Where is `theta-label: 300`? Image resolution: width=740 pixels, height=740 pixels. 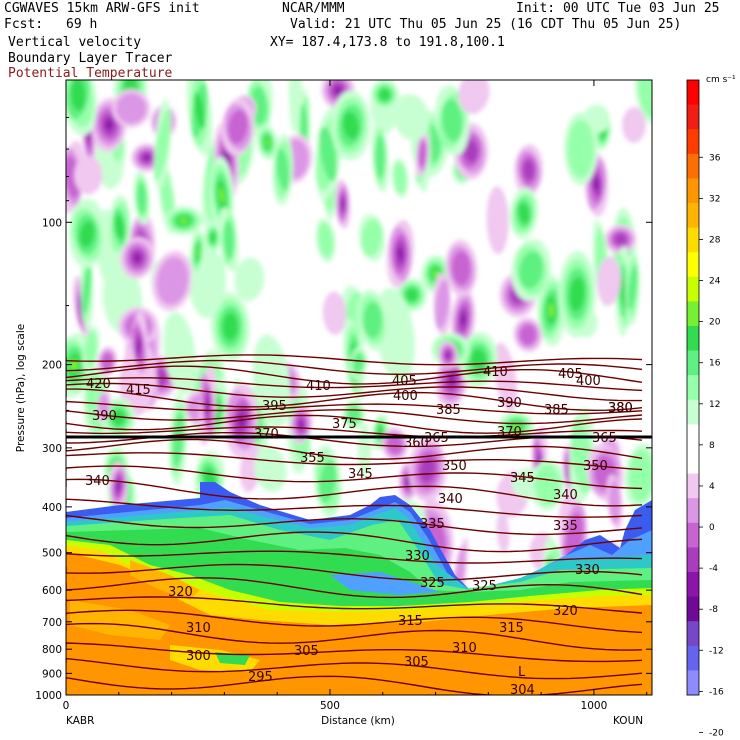
theta-label: 300 is located at coordinates (198, 656).